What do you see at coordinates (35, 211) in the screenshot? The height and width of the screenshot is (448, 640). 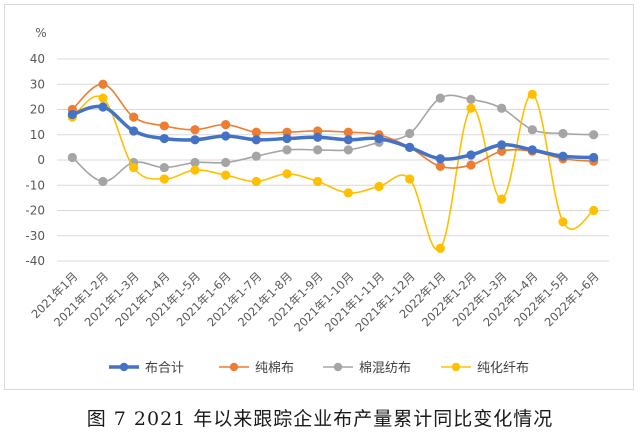 I see `y-tick-label: -20` at bounding box center [35, 211].